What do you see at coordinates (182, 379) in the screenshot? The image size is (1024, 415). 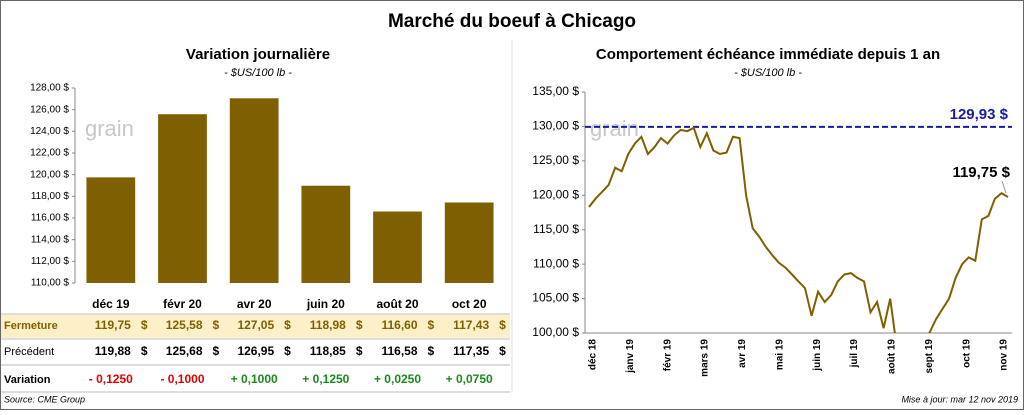 I see `cell: - 0,1000` at bounding box center [182, 379].